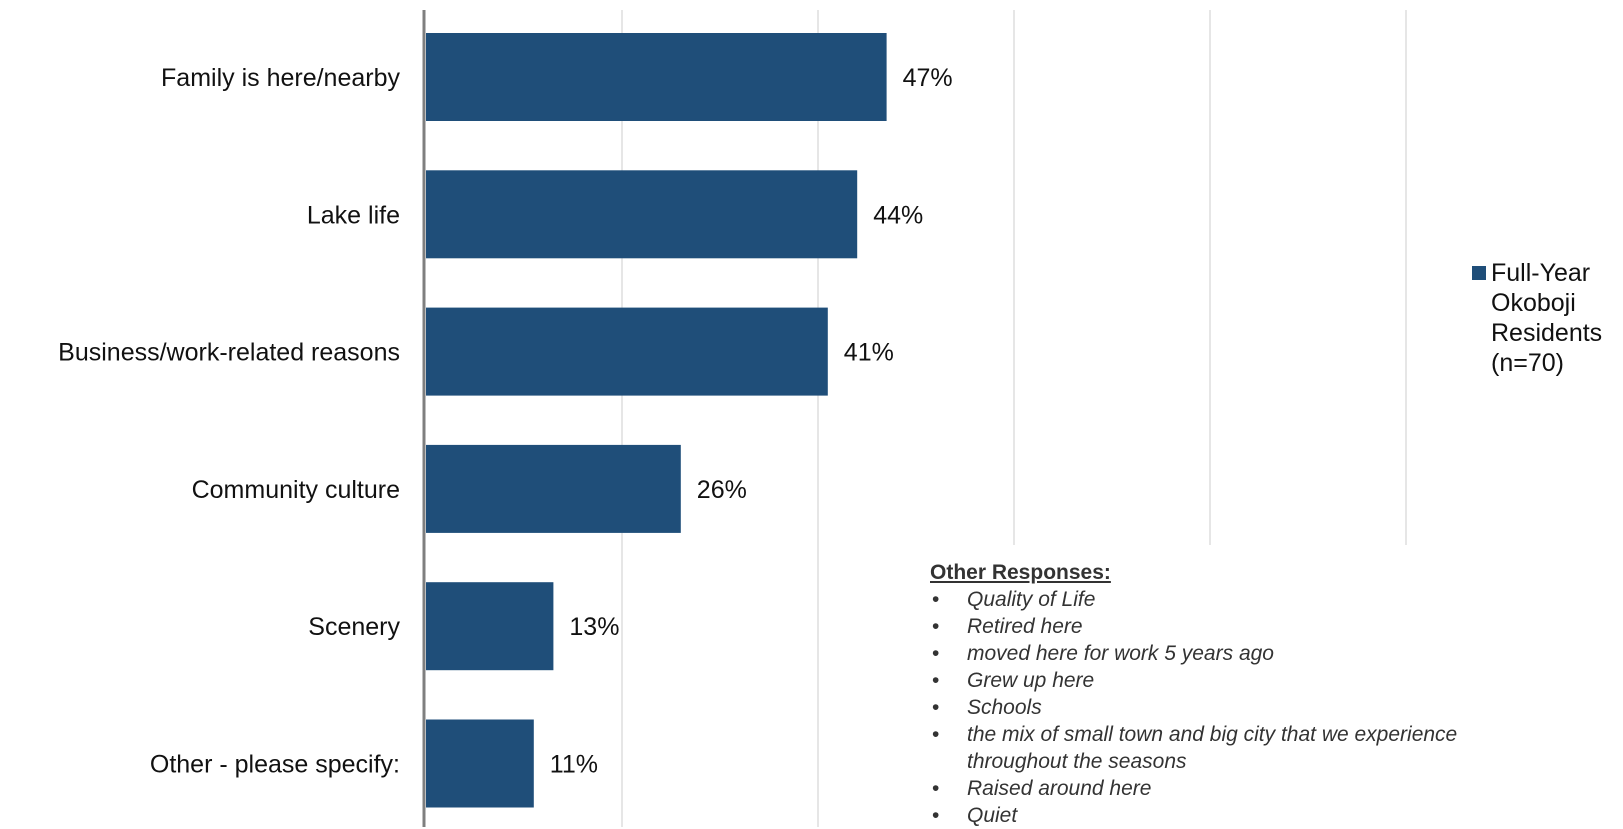  Describe the element at coordinates (722, 490) in the screenshot. I see `data-label: 26%` at that location.